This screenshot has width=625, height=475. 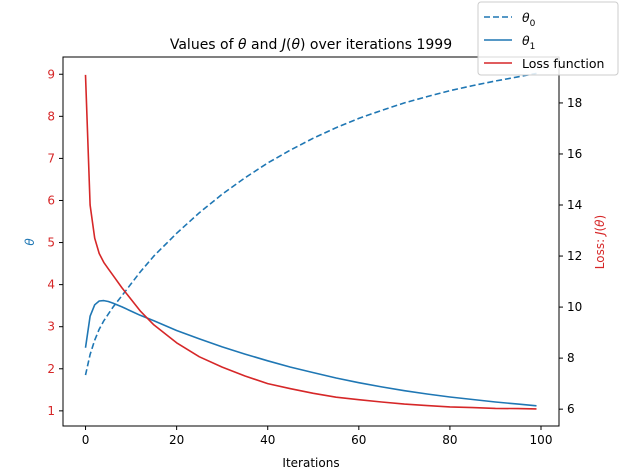 What do you see at coordinates (600, 242) in the screenshot?
I see `y-axis-label-right: Loss: J(θ)` at bounding box center [600, 242].